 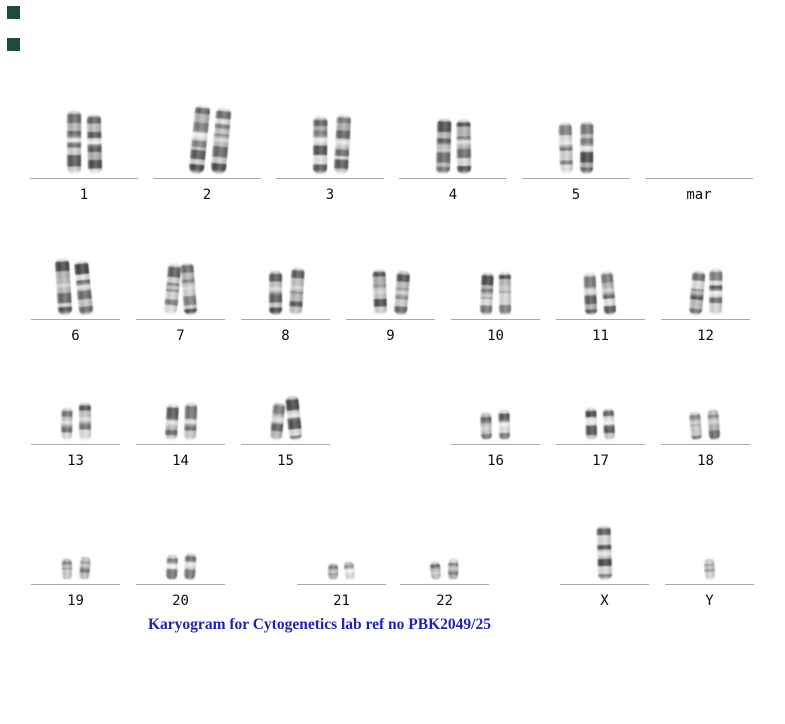 I want to click on group-label-20: 20, so click(x=180, y=601).